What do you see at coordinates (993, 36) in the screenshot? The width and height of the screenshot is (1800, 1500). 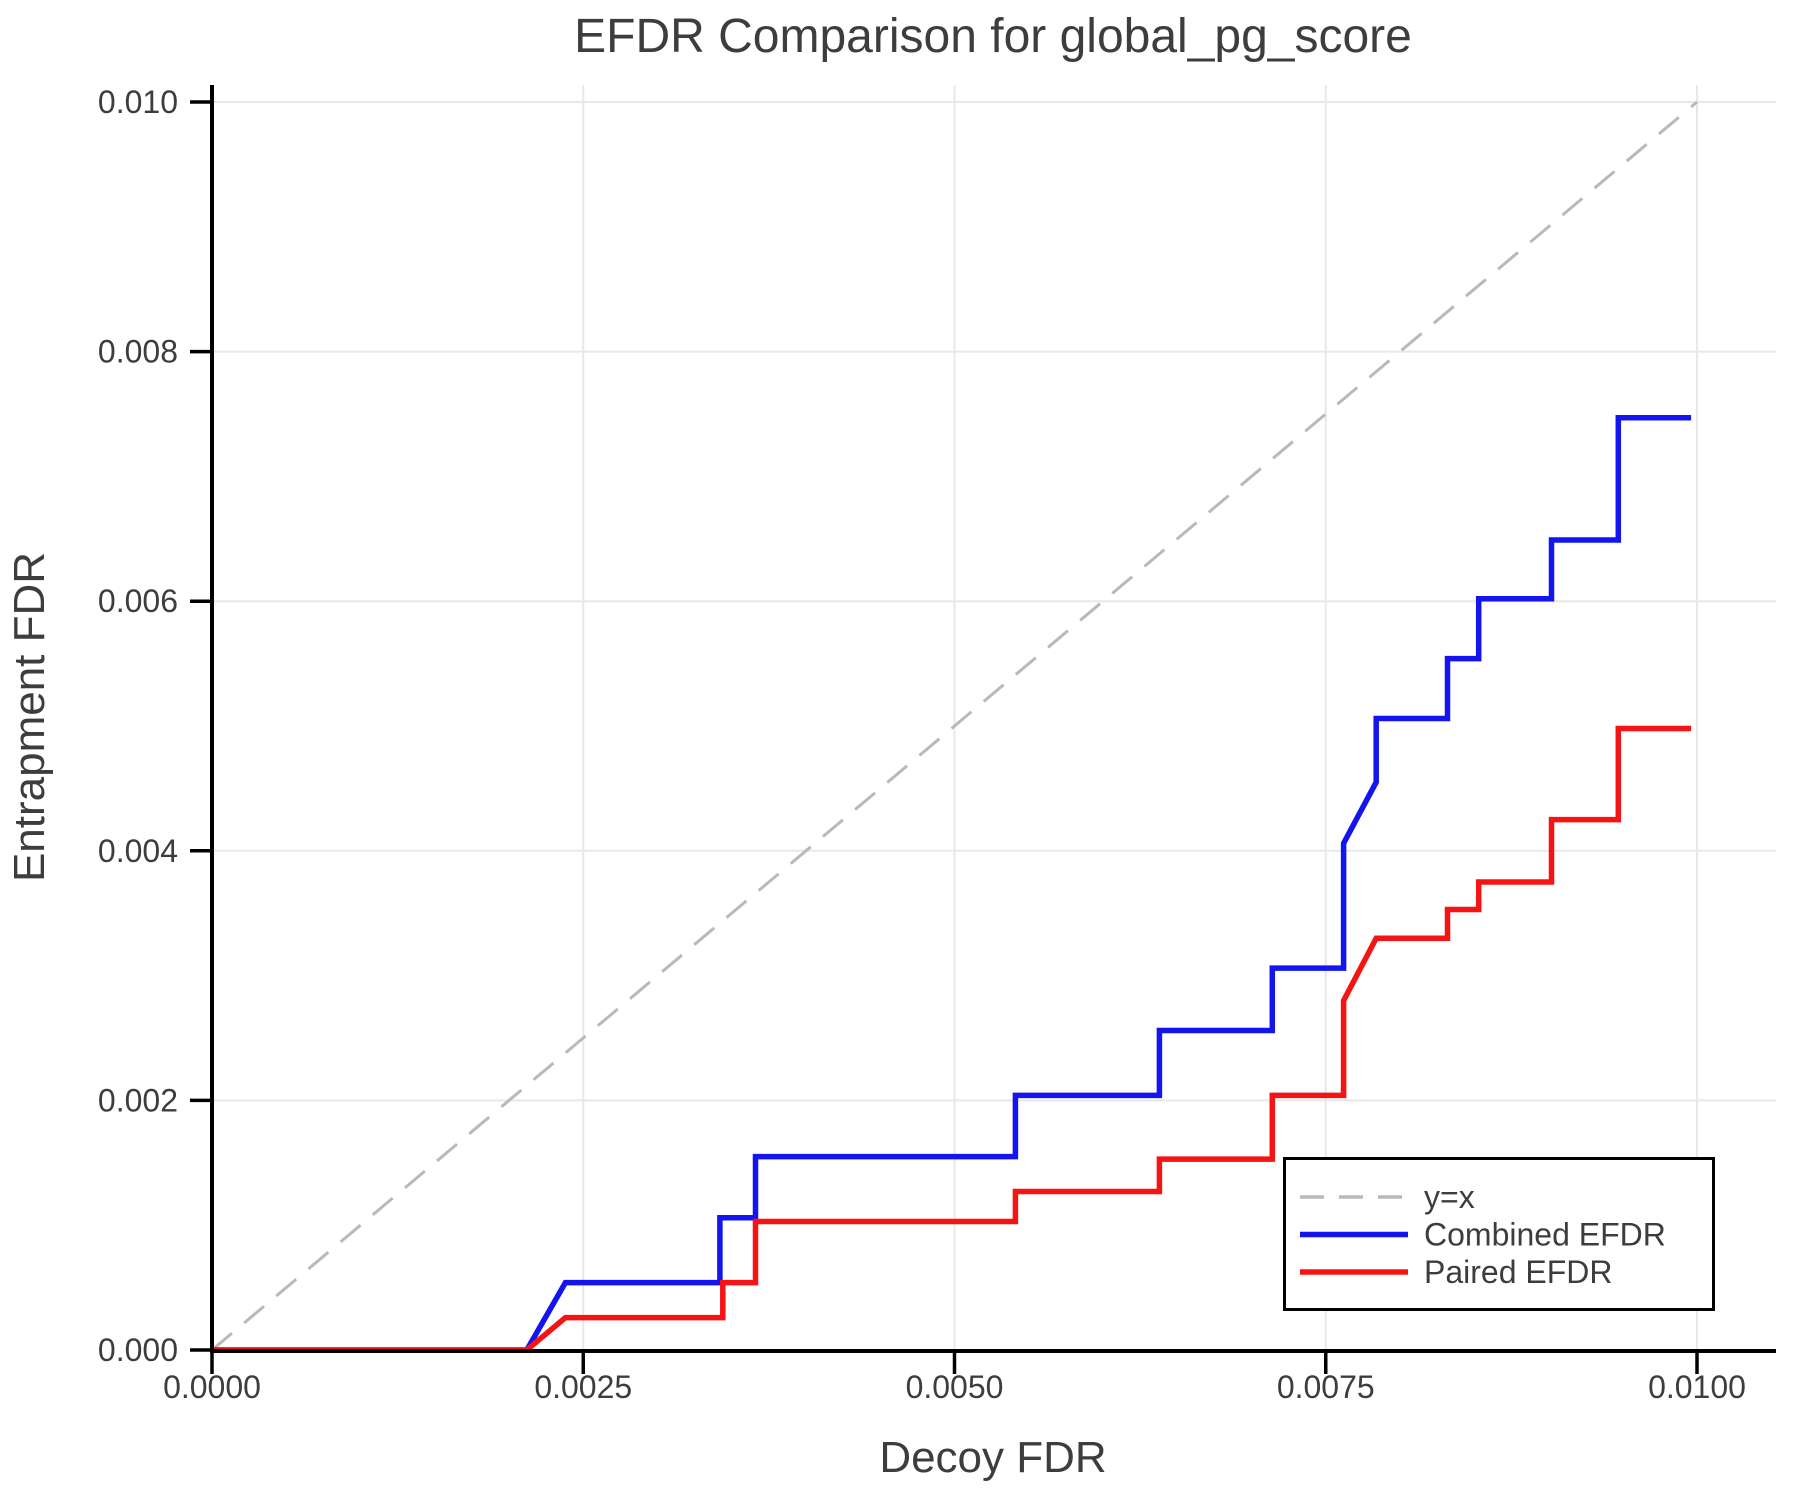 I see `chart-title: EFDR Comparison for global_pg_score` at bounding box center [993, 36].